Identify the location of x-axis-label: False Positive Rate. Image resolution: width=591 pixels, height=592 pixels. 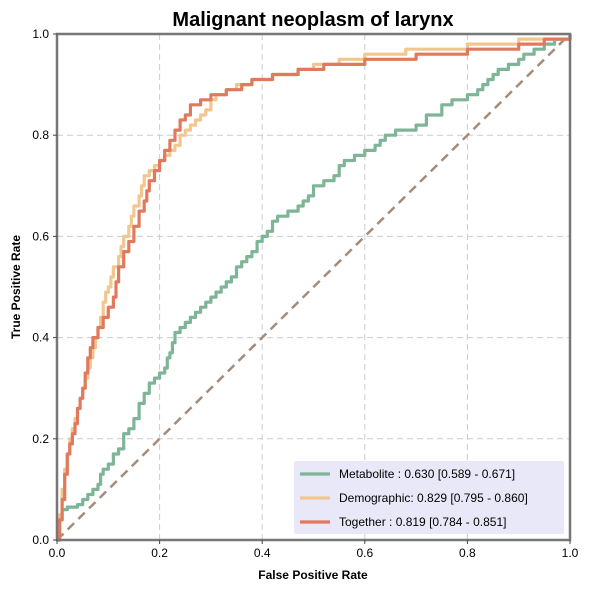
(313, 575).